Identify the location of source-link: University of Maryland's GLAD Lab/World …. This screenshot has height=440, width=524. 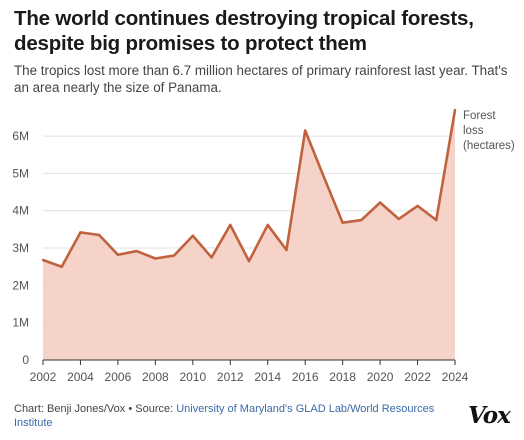
(224, 416).